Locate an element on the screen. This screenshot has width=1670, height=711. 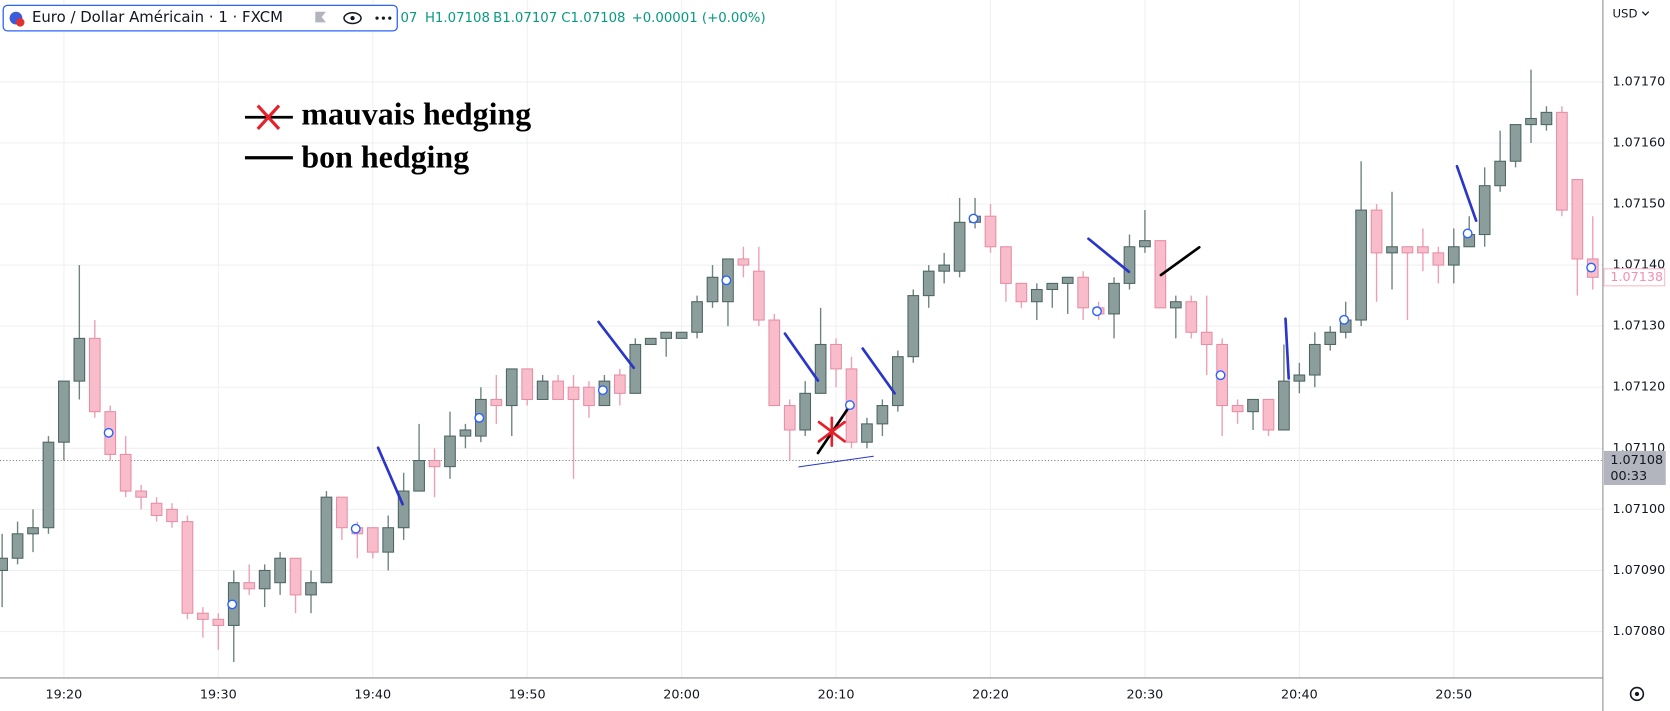
currency-label: USD is located at coordinates (1624, 13).